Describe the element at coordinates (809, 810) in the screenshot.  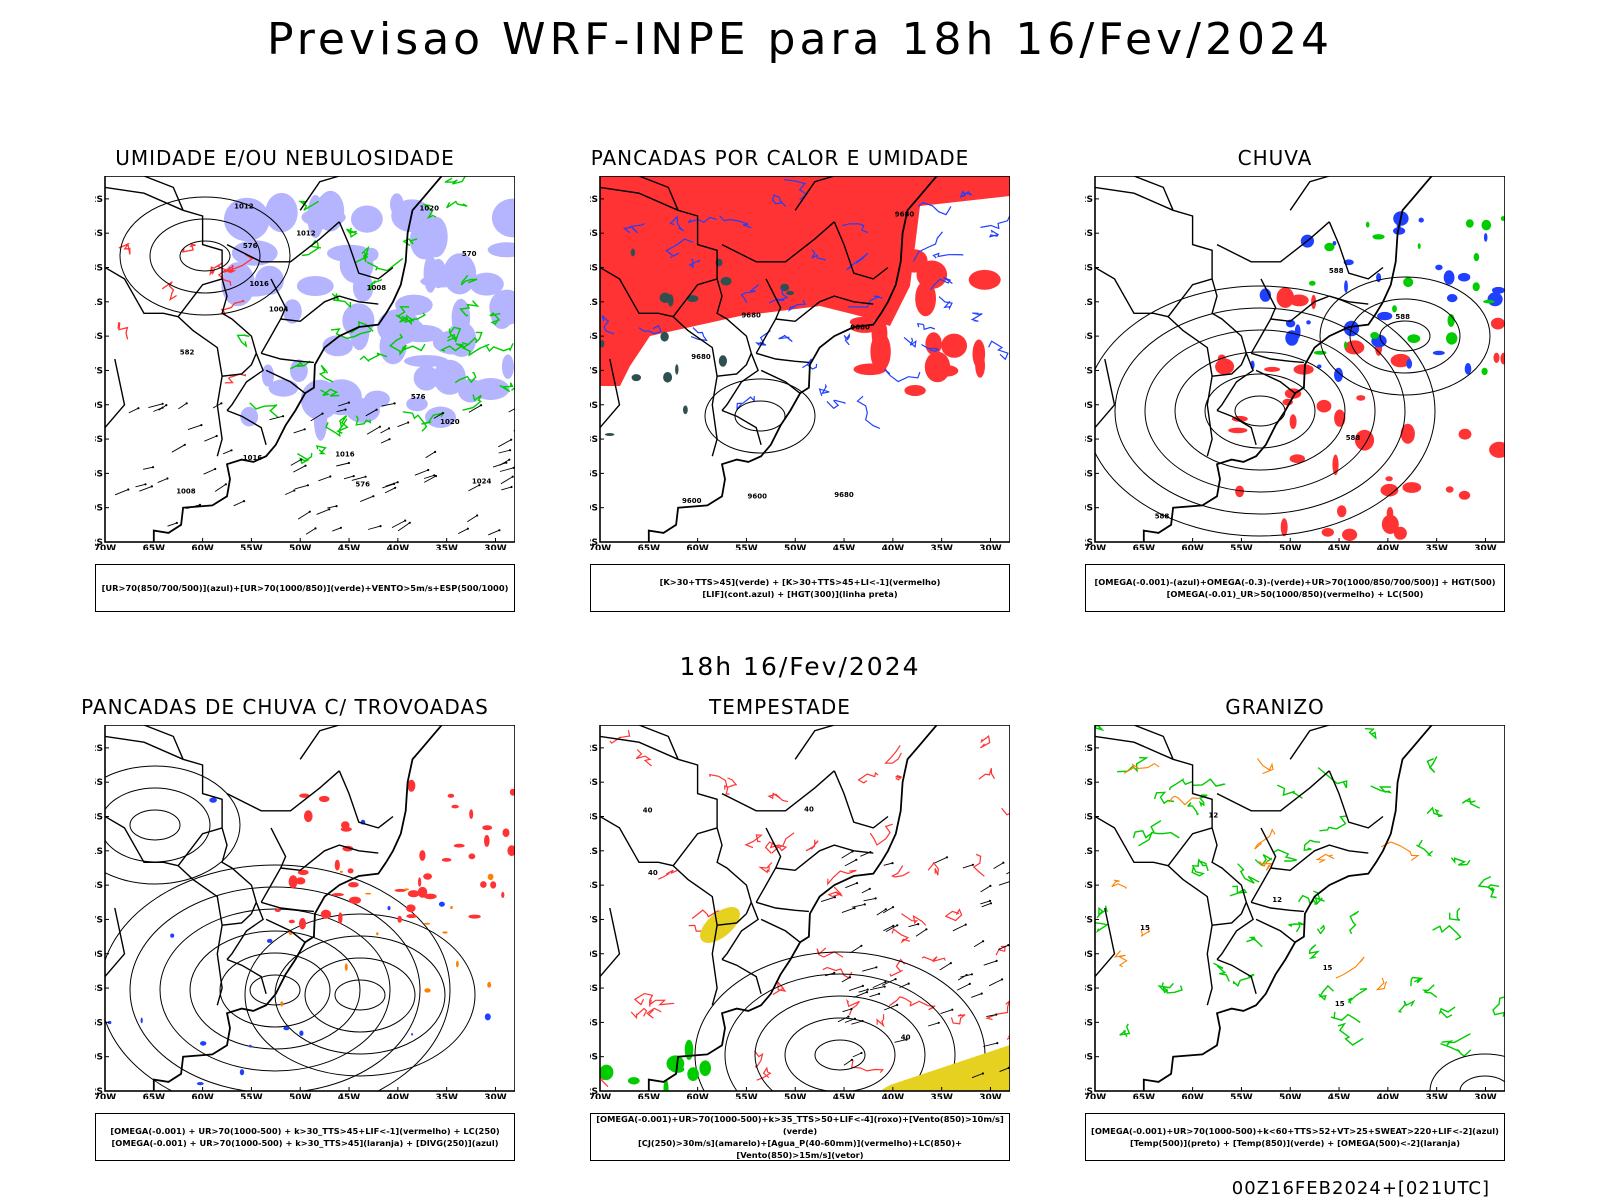
I see `contour-label: 40` at that location.